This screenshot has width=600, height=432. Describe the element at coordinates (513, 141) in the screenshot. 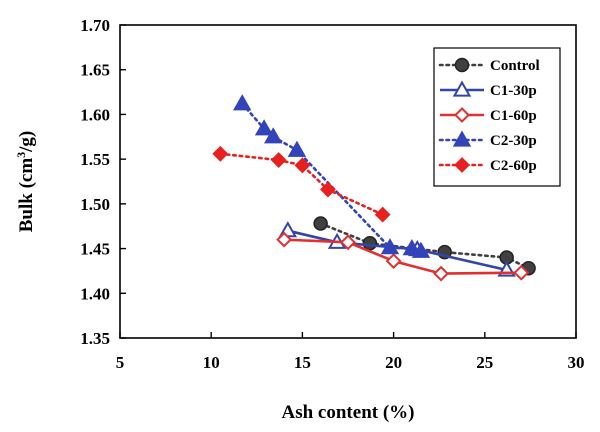

I see `legend-label: C2-30p` at that location.